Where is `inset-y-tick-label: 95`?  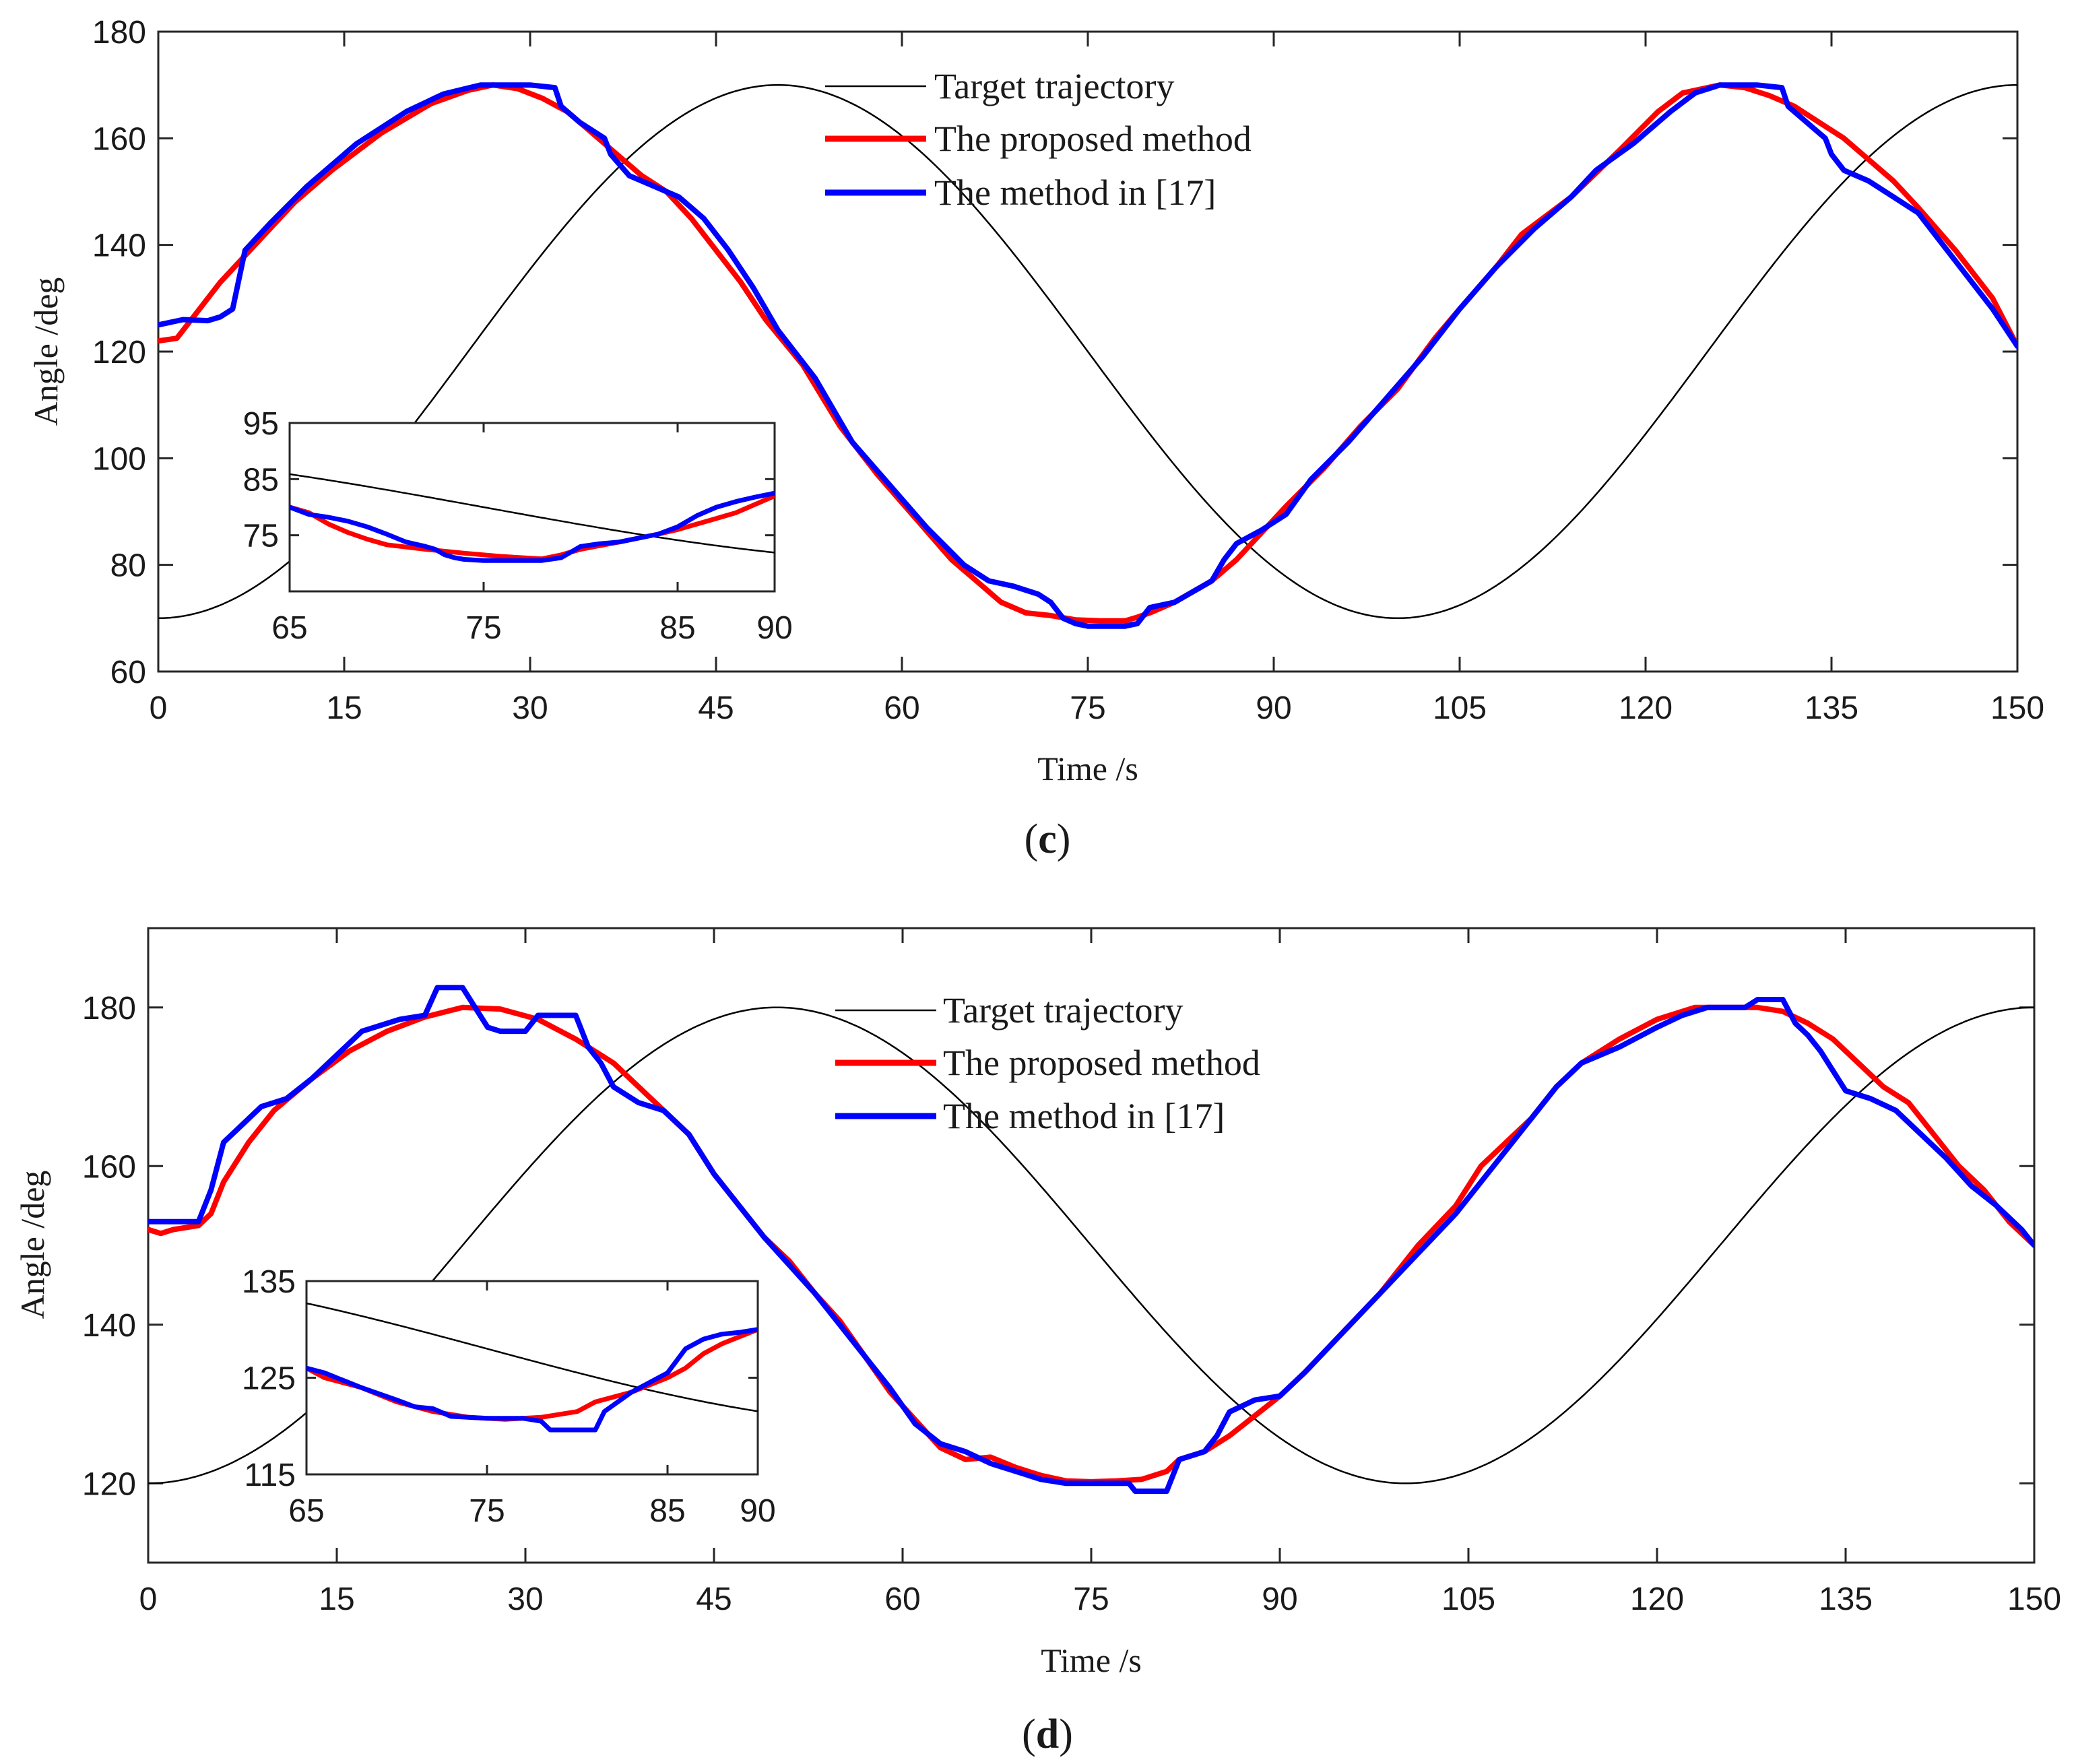 inset-y-tick-label: 95 is located at coordinates (261, 424).